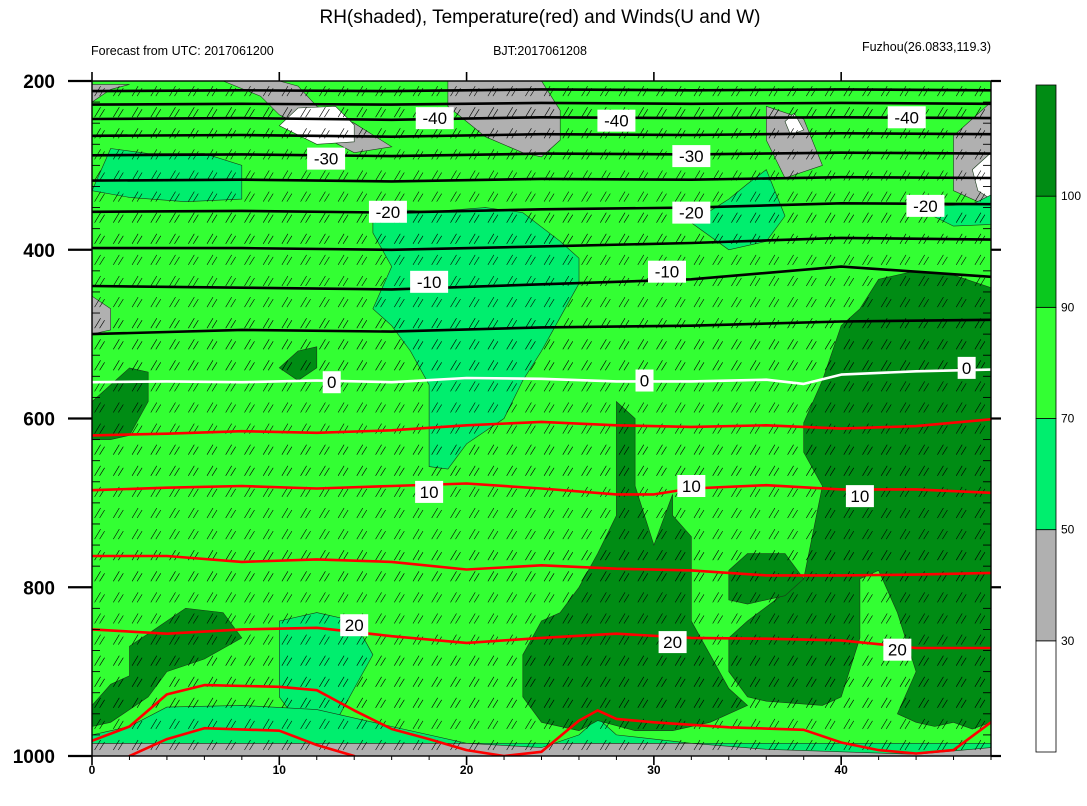 Image resolution: width=1087 pixels, height=806 pixels. Describe the element at coordinates (39, 251) in the screenshot. I see `y-tick-label: 400` at that location.